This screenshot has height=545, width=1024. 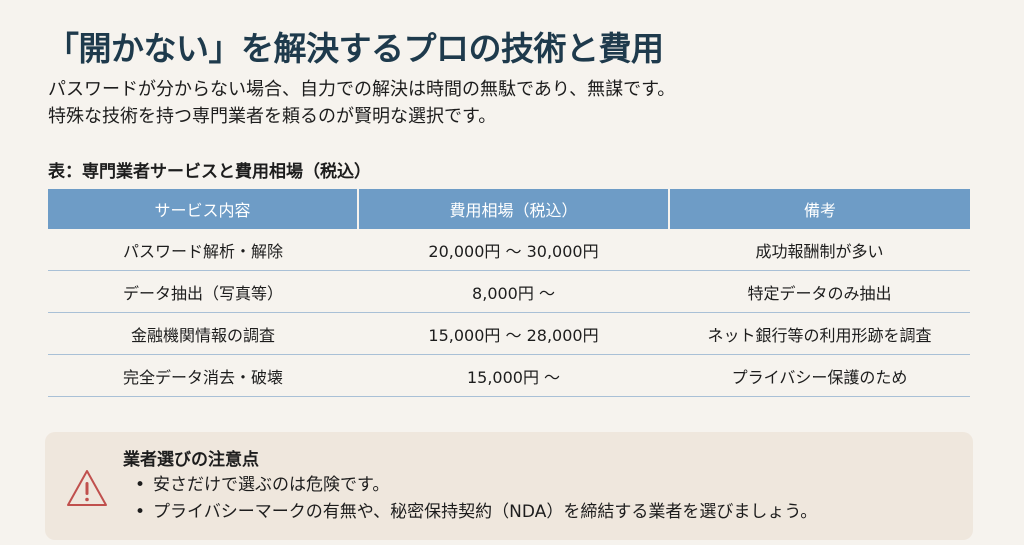 What do you see at coordinates (513, 375) in the screenshot?
I see `table-cell: 15,000円 ～` at bounding box center [513, 375].